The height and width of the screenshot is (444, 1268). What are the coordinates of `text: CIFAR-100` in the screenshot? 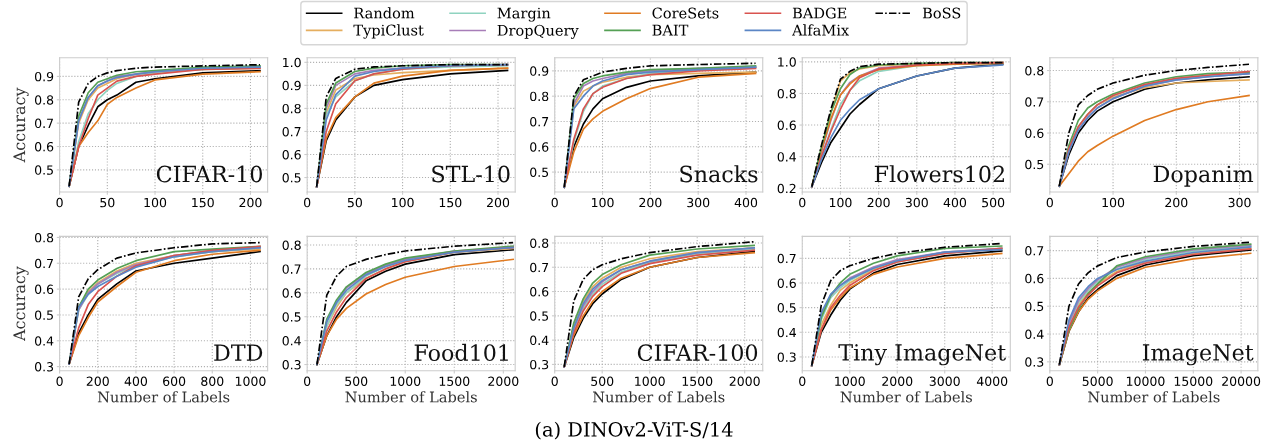 It's located at (697, 353).